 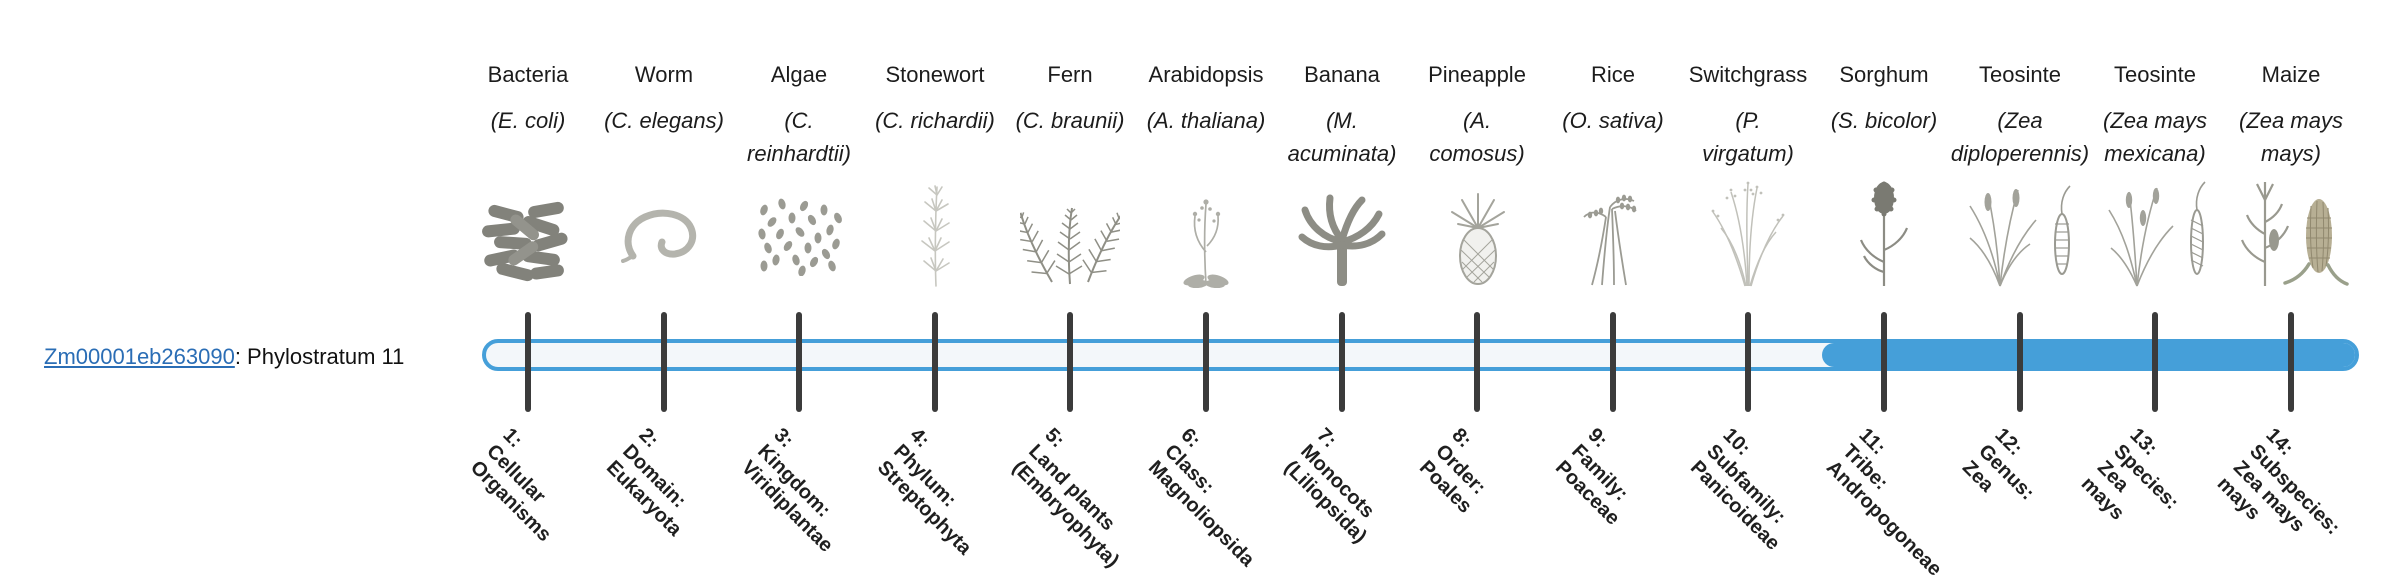 I want to click on phylostrata-bar, so click(x=1420, y=355).